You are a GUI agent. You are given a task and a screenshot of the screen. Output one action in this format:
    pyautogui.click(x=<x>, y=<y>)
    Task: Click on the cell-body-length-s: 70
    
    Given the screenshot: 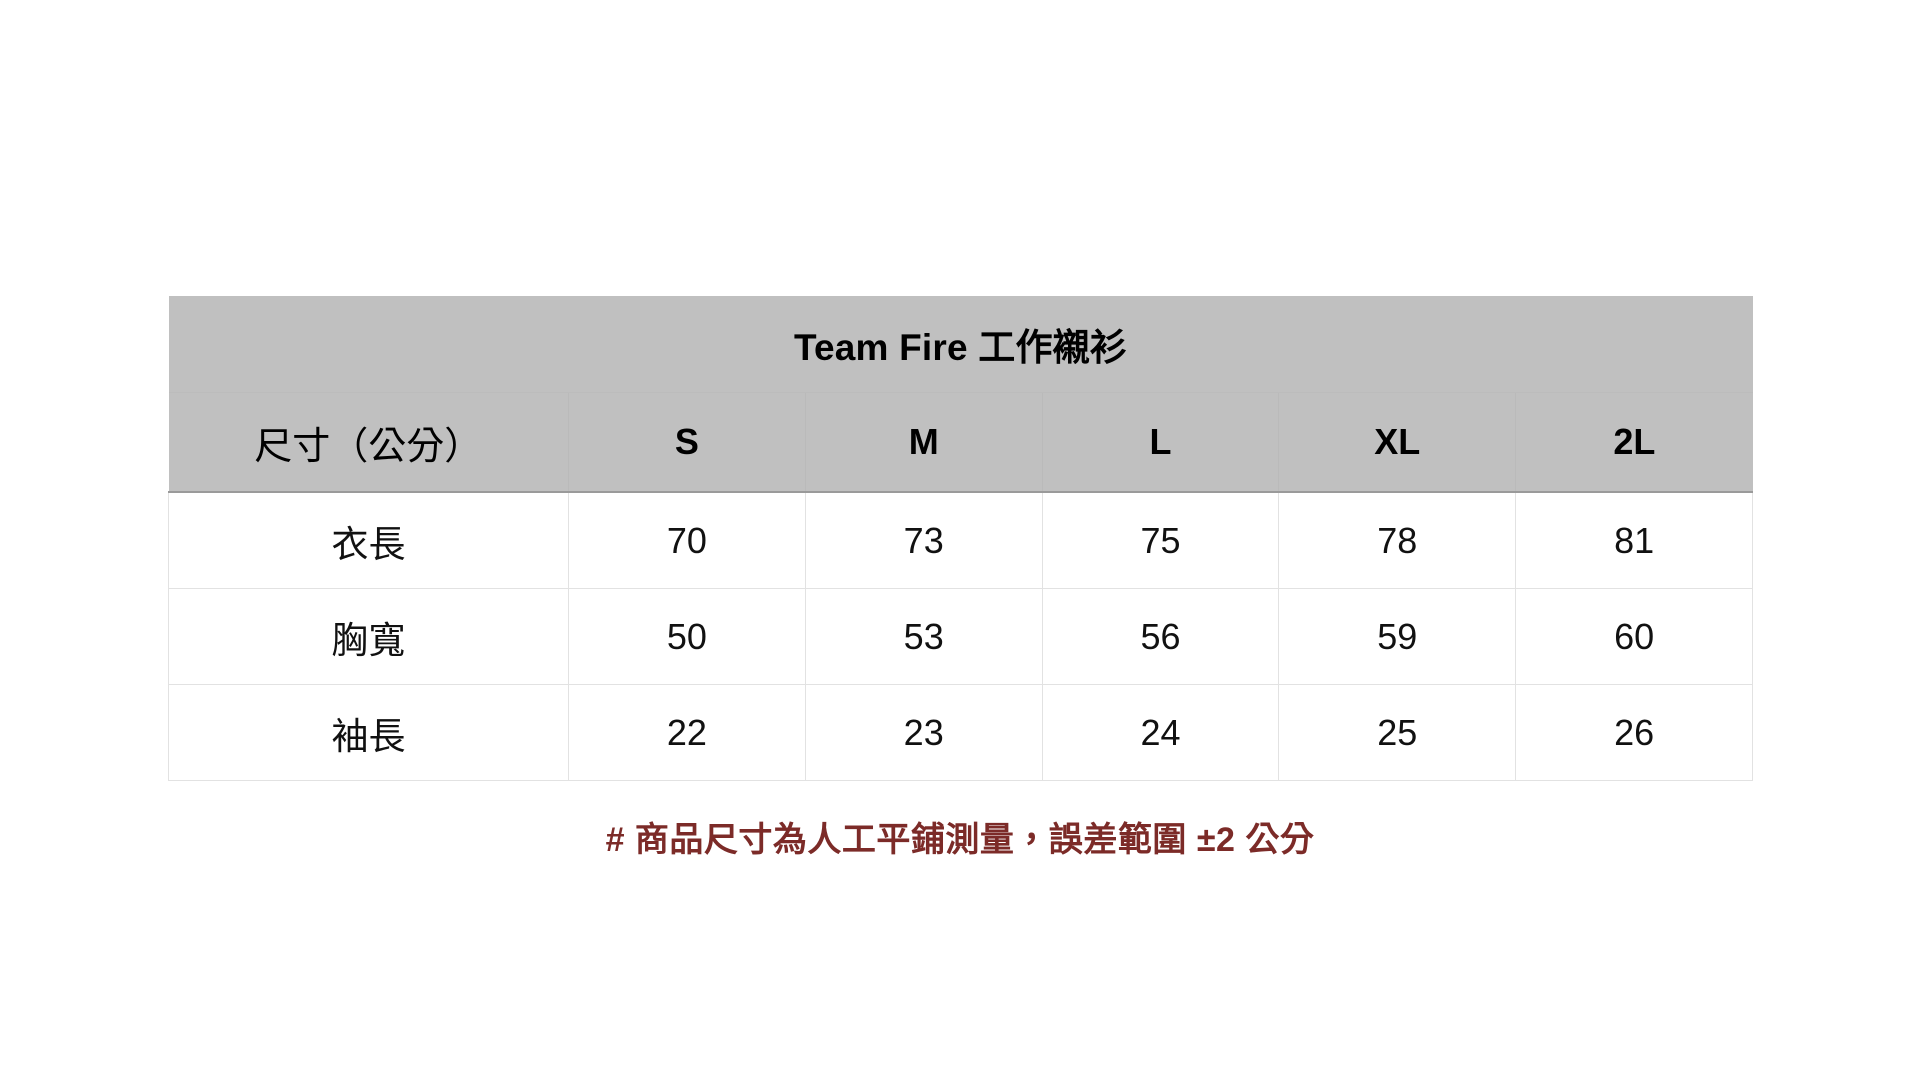 What is the action you would take?
    pyautogui.click(x=687, y=540)
    